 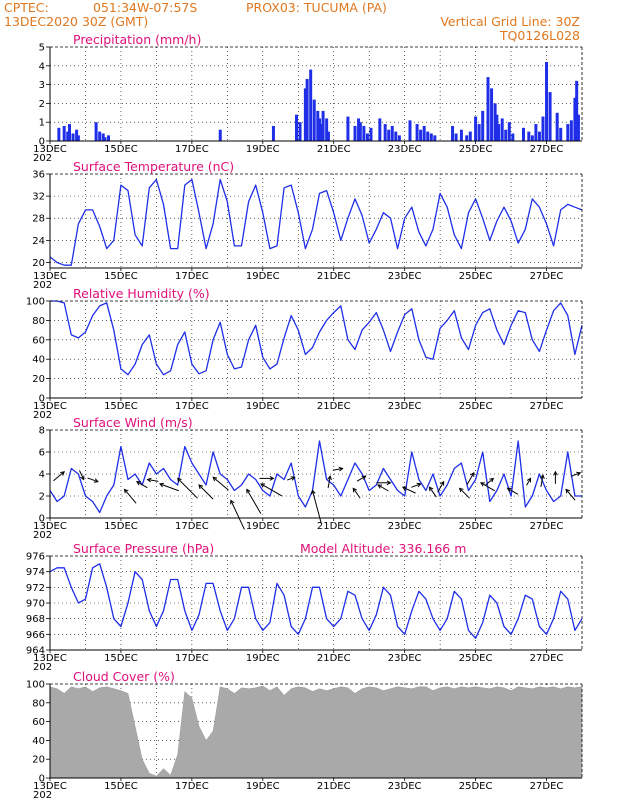 I want to click on x-tick-label: 15DEC, so click(x=121, y=526).